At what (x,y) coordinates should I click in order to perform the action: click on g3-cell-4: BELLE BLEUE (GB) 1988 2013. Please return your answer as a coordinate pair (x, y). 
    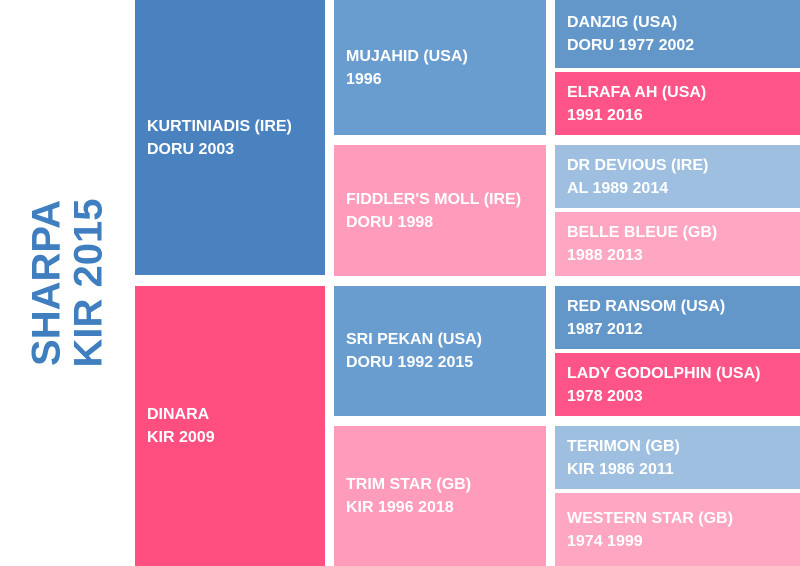
    Looking at the image, I should click on (677, 244).